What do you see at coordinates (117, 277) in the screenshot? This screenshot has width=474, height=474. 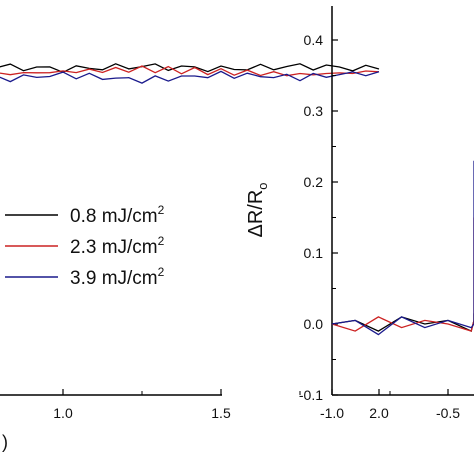 I see `legend-label-2: 3.9 mJ/cm2` at bounding box center [117, 277].